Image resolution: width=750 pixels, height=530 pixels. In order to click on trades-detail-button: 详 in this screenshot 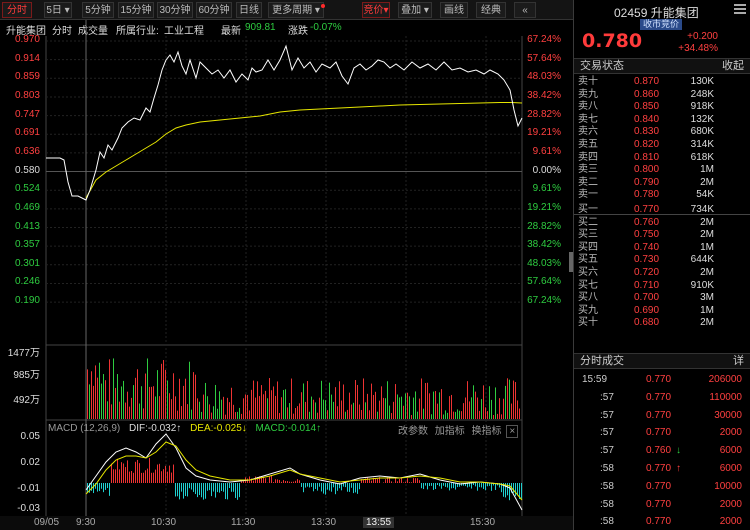, I will do `click(738, 361)`.